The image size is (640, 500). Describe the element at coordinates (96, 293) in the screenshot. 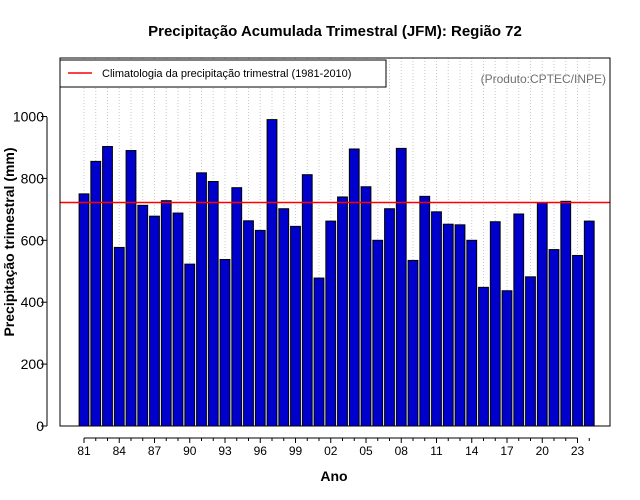

I see `bar-1982` at that location.